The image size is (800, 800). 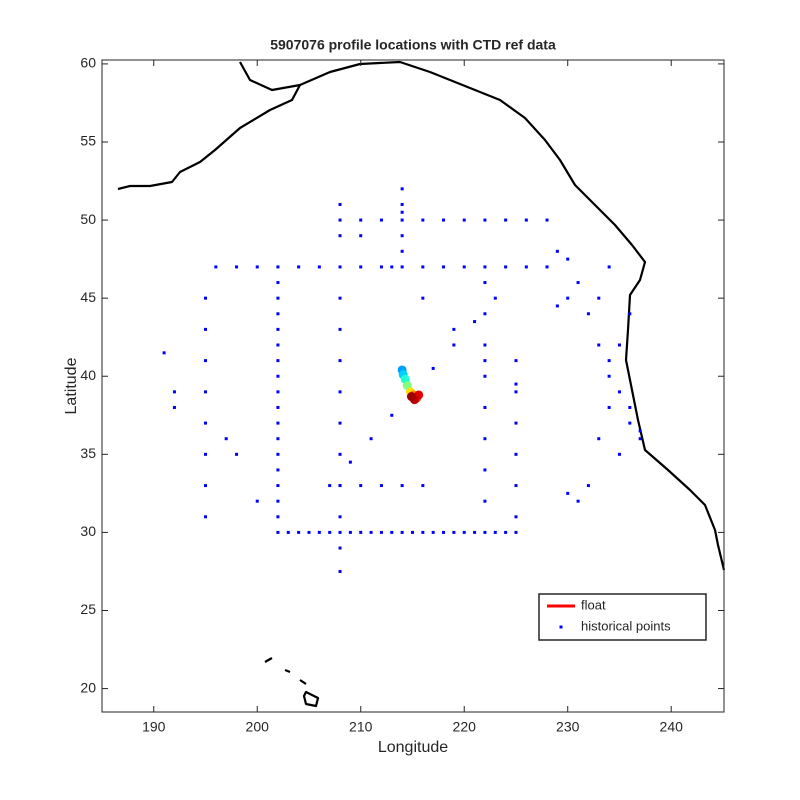 What do you see at coordinates (672, 727) in the screenshot?
I see `x-tick-label: 240` at bounding box center [672, 727].